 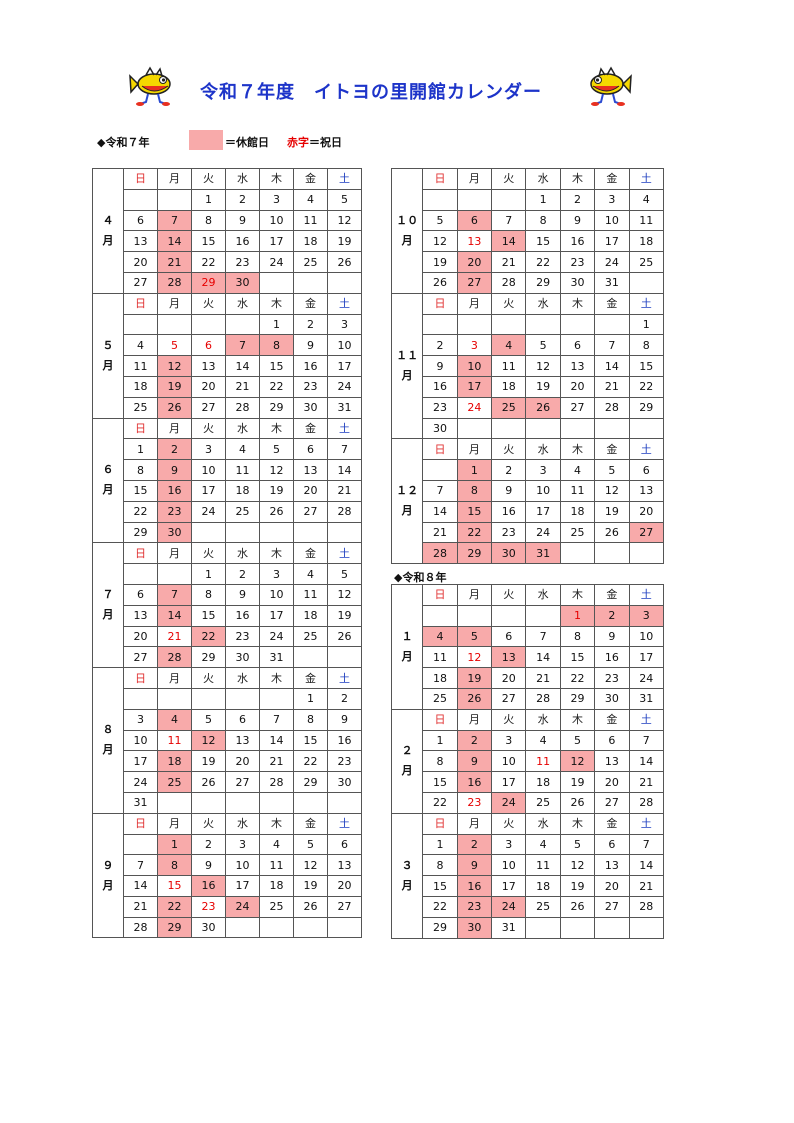 I want to click on week-row: 5 6 7 8 9 10 11, so click(x=528, y=220).